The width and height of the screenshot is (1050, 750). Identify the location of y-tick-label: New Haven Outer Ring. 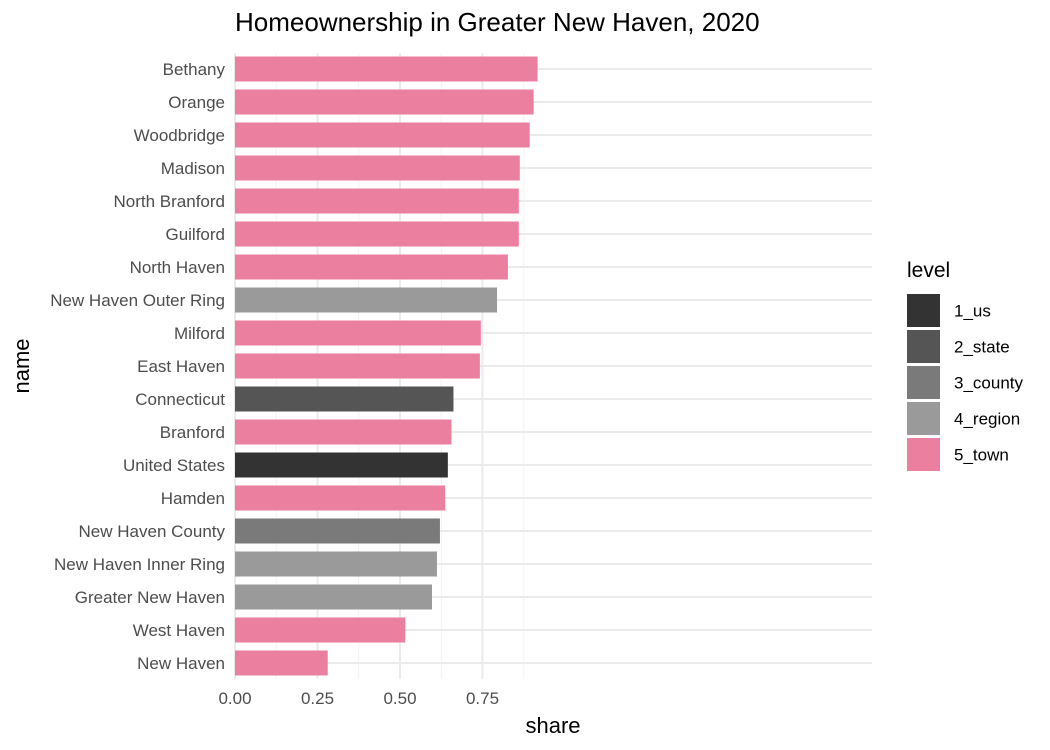
(137, 300).